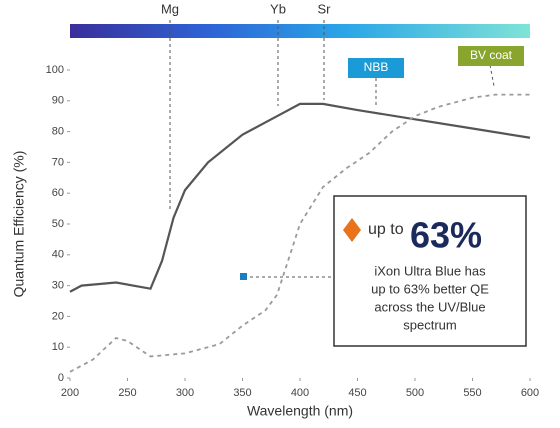  I want to click on y-tick-label: 30, so click(58, 286).